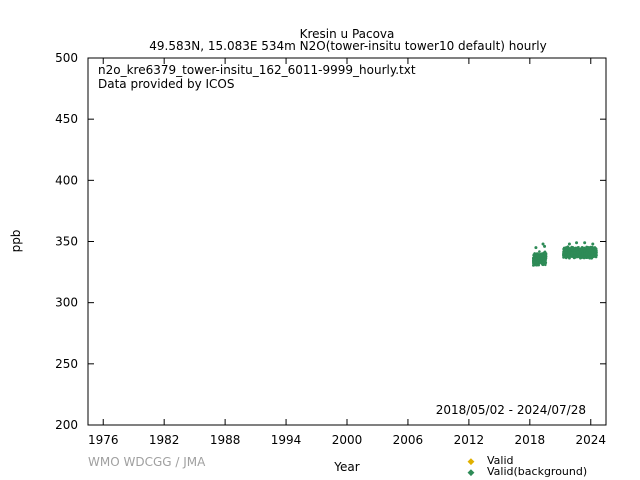 The width and height of the screenshot is (640, 480). What do you see at coordinates (66, 58) in the screenshot?
I see `y-tick-label: 500` at bounding box center [66, 58].